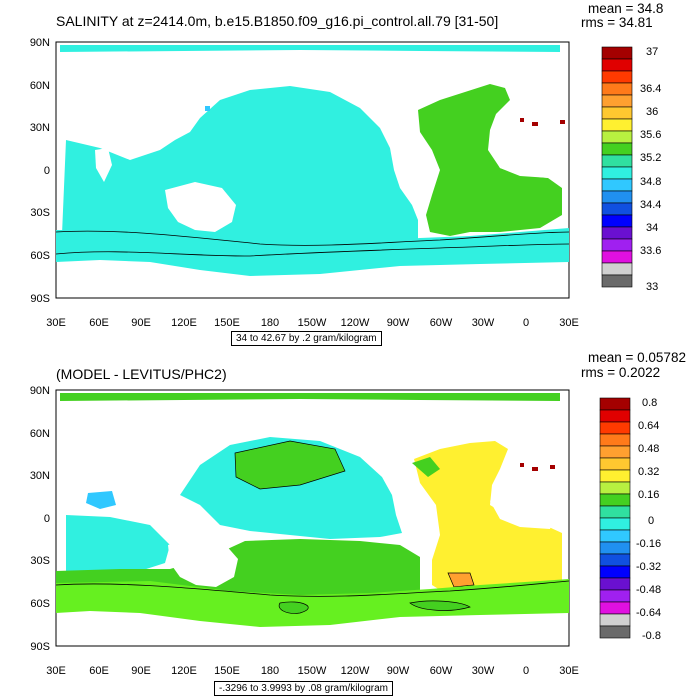  What do you see at coordinates (650, 251) in the screenshot?
I see `panel1-cb-label: 33.6` at bounding box center [650, 251].